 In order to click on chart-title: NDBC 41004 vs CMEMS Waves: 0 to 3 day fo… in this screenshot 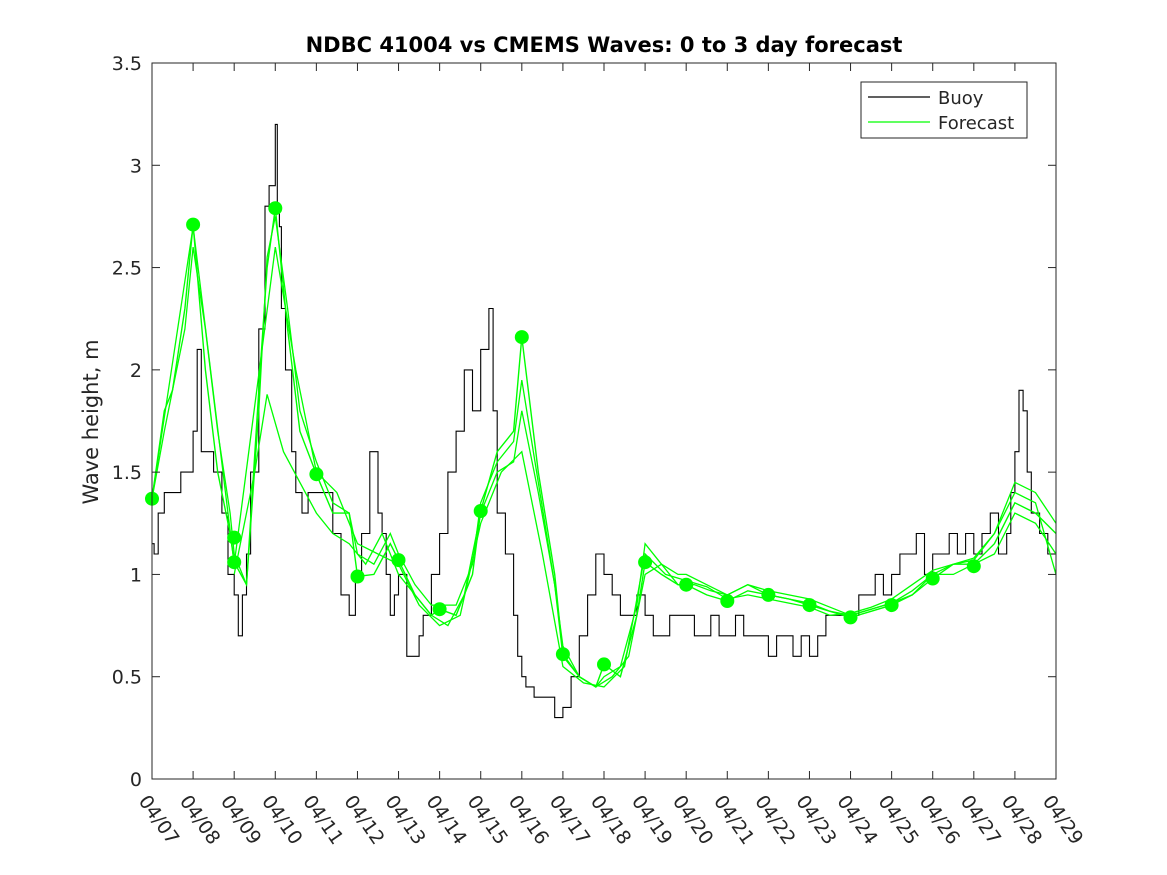, I will do `click(604, 45)`.